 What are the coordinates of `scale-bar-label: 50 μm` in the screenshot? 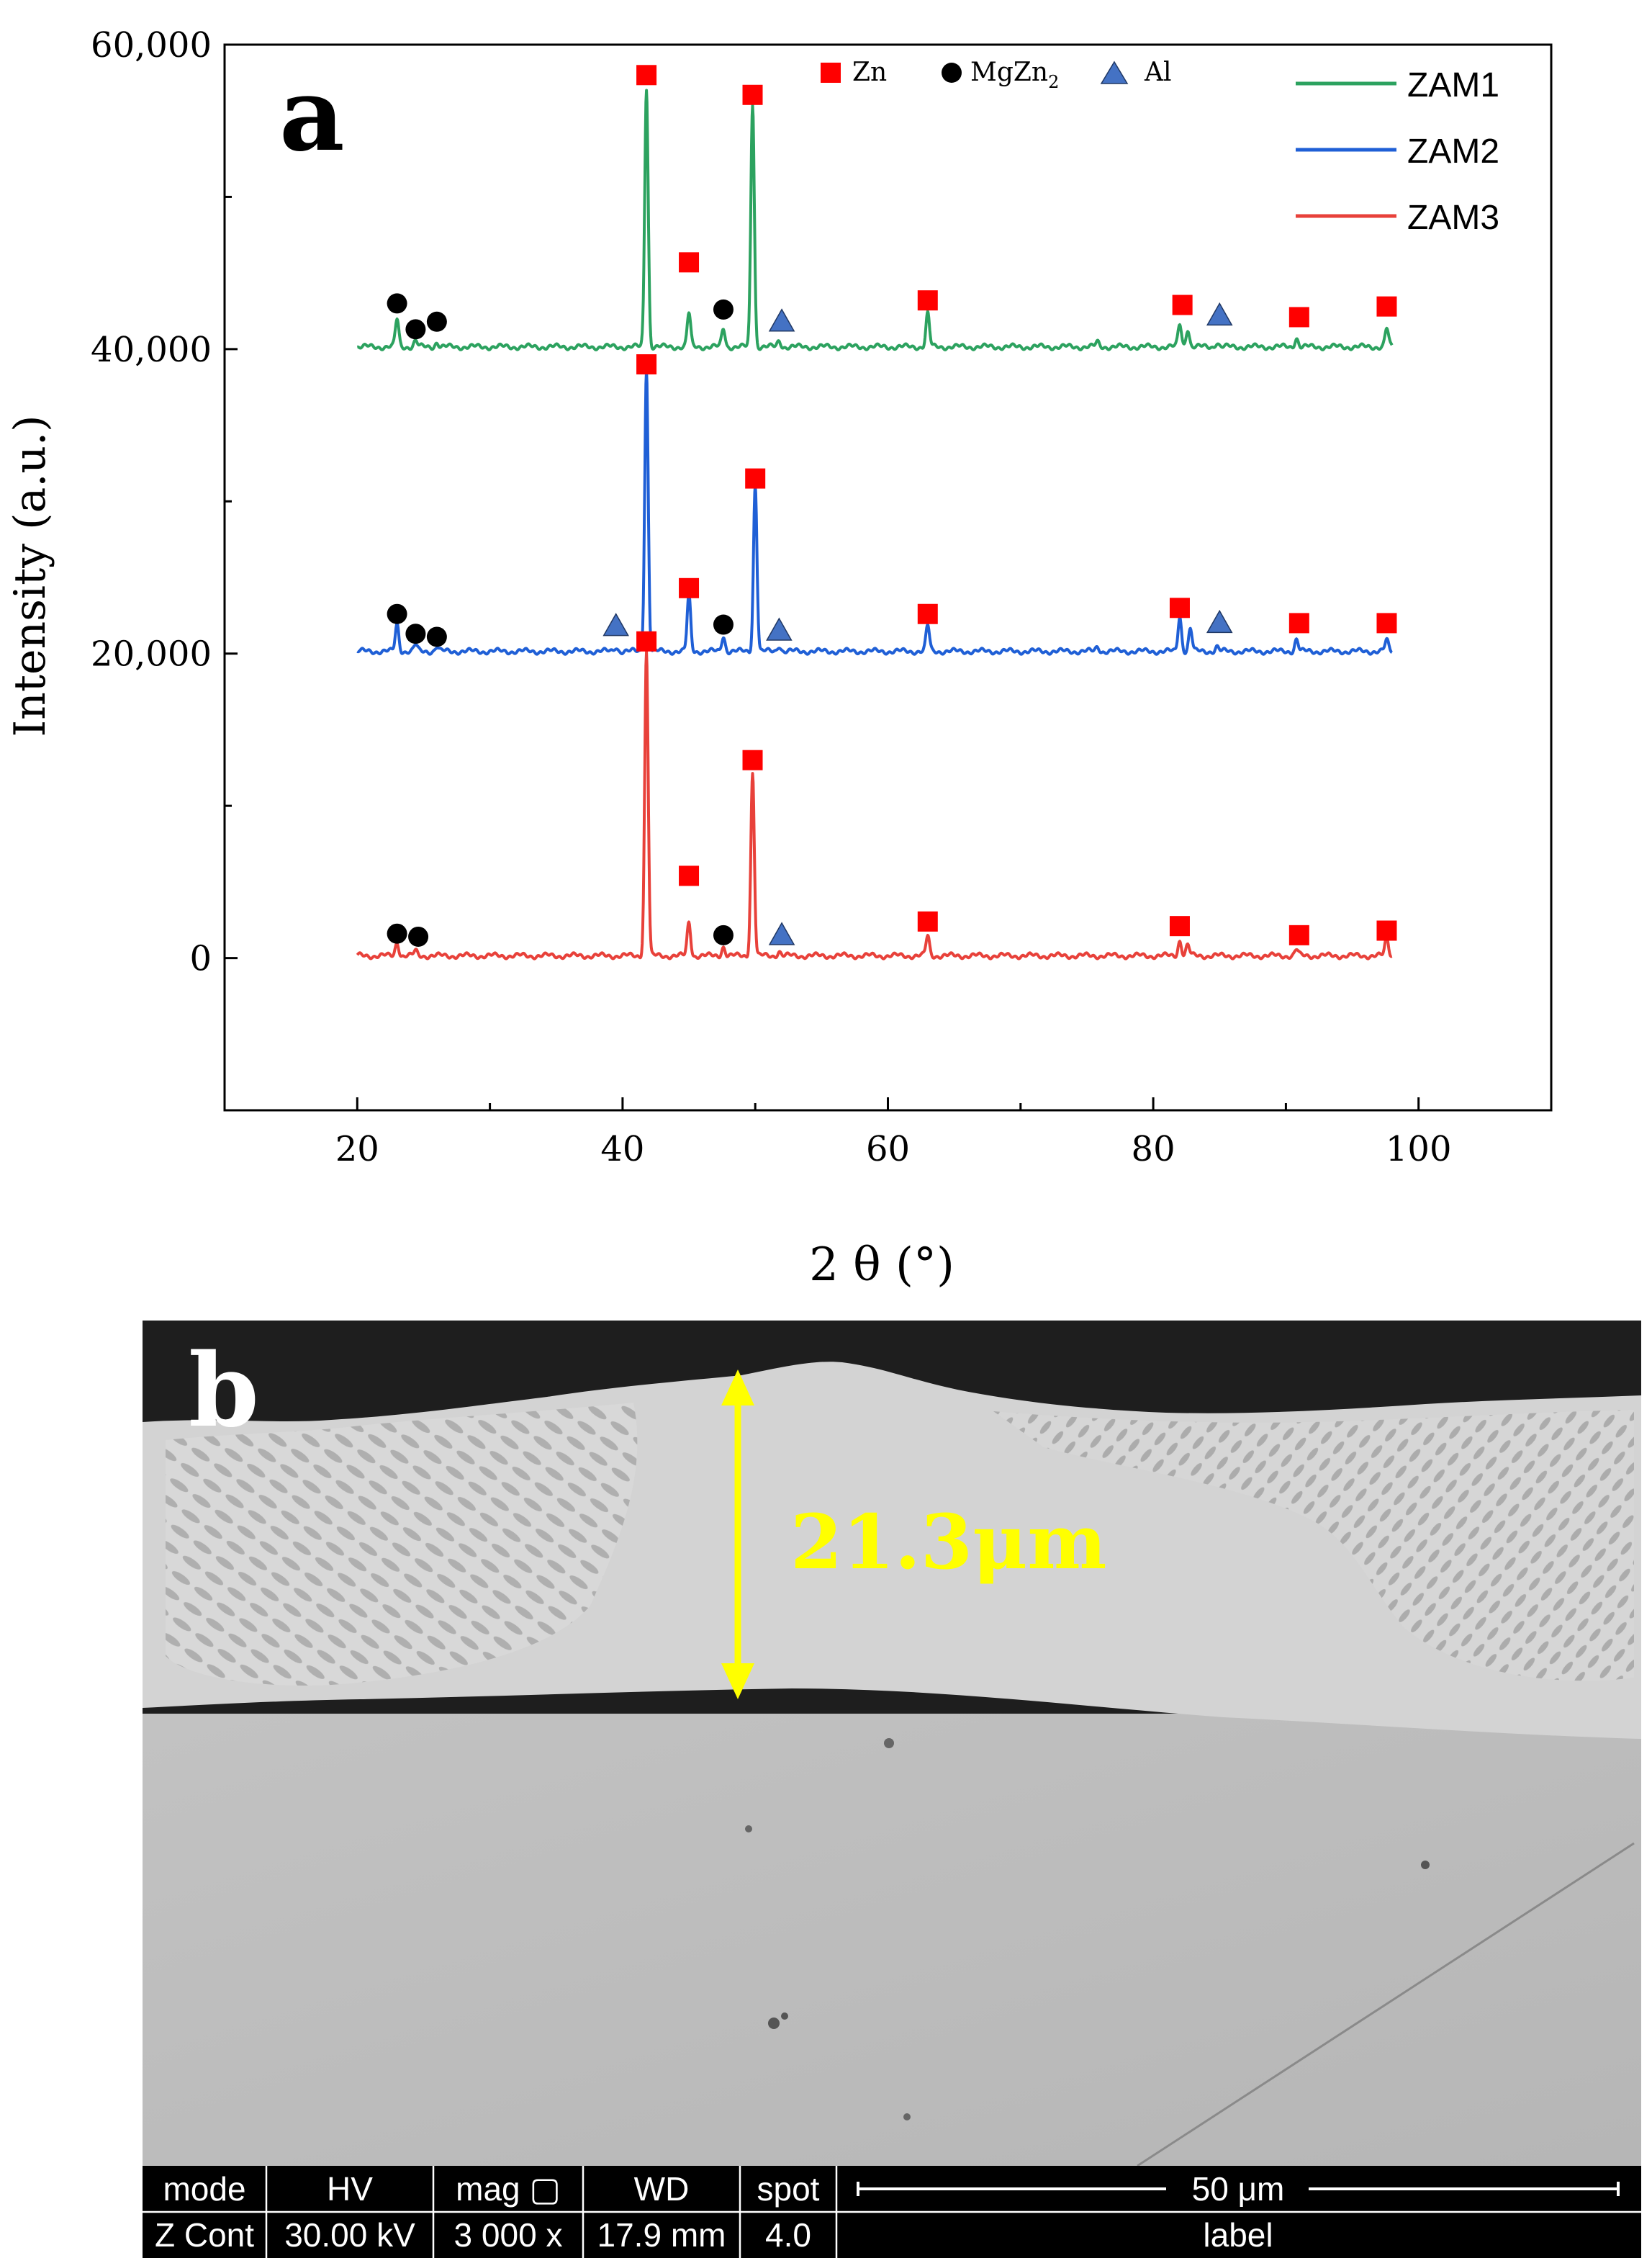 It's located at (1238, 2189).